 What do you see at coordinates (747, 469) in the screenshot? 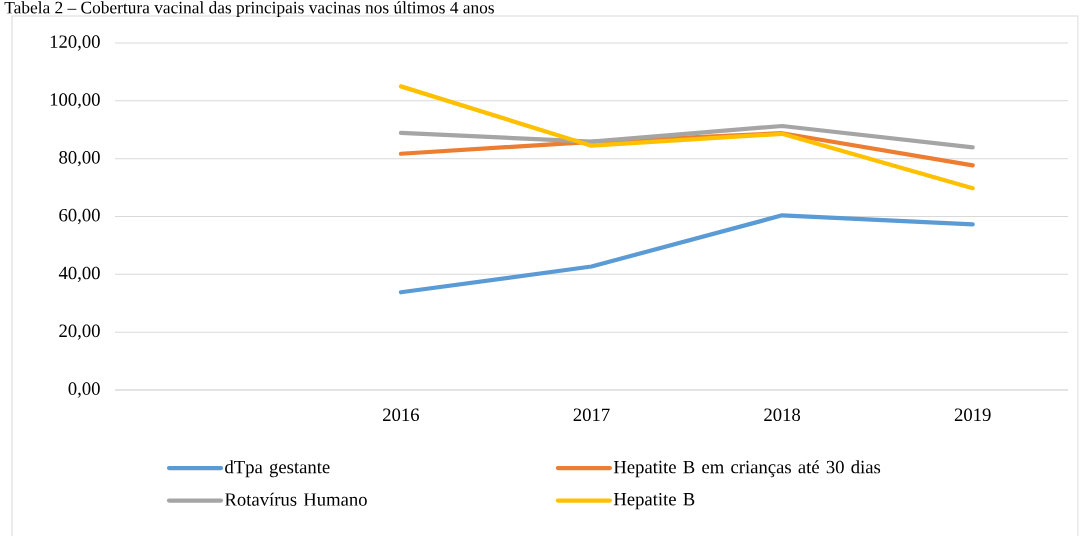
I see `legend-label: Hepatite B em crianças até 30 dias` at bounding box center [747, 469].